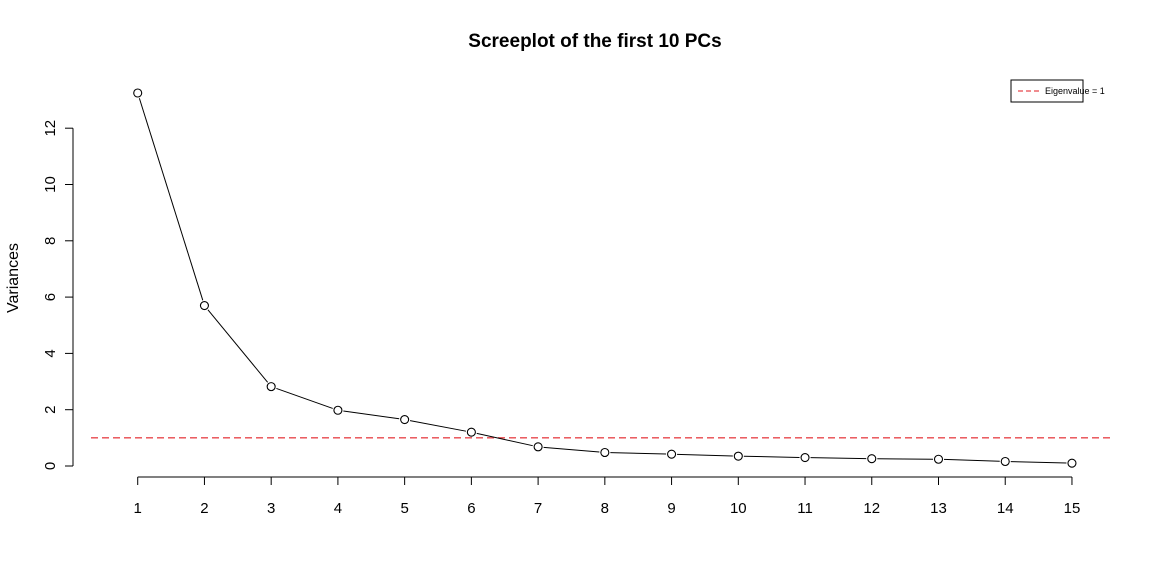 The image size is (1152, 576). What do you see at coordinates (50, 297) in the screenshot?
I see `y-tick-label: 6` at bounding box center [50, 297].